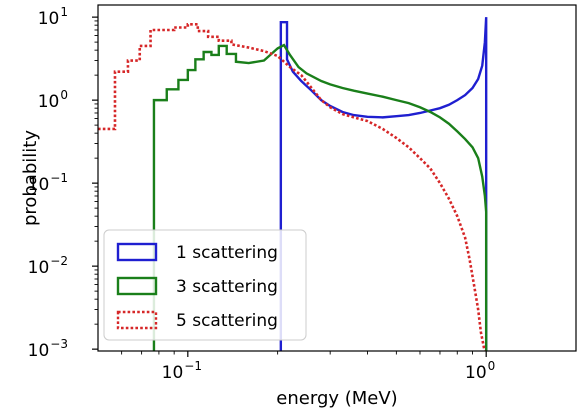 This screenshot has height=415, width=587. Describe the element at coordinates (227, 321) in the screenshot. I see `legend-label-3: 5 scattering` at that location.